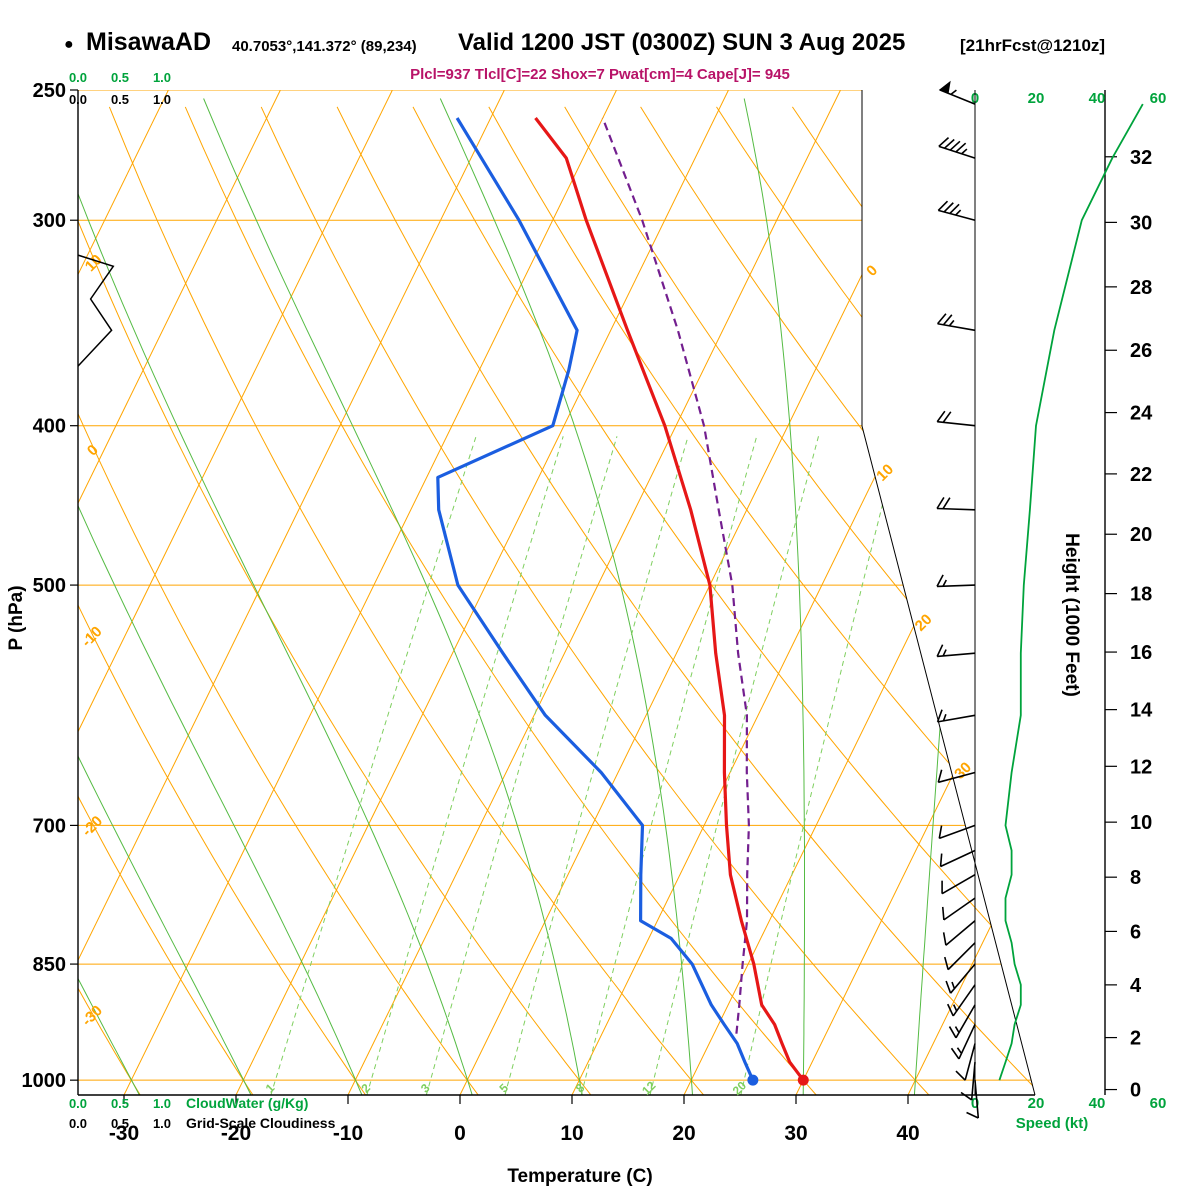  What do you see at coordinates (579, 1176) in the screenshot?
I see `temperature-axis-title: Temperature (C)` at bounding box center [579, 1176].